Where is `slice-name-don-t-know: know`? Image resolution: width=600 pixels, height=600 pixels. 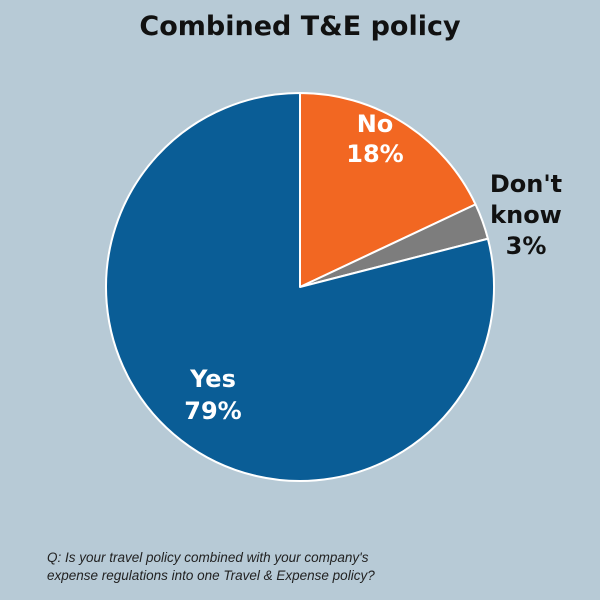
slice-name-don-t-know: know is located at coordinates (526, 215).